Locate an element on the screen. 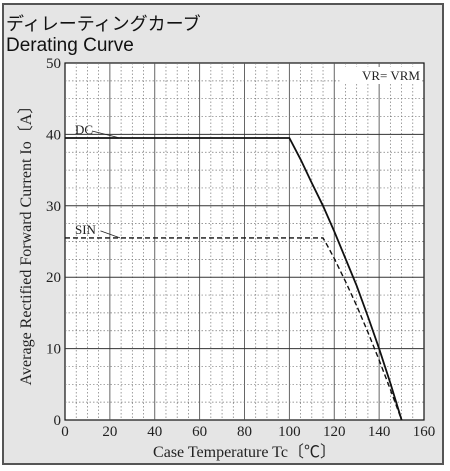  annotation-background is located at coordinates (380, 75).